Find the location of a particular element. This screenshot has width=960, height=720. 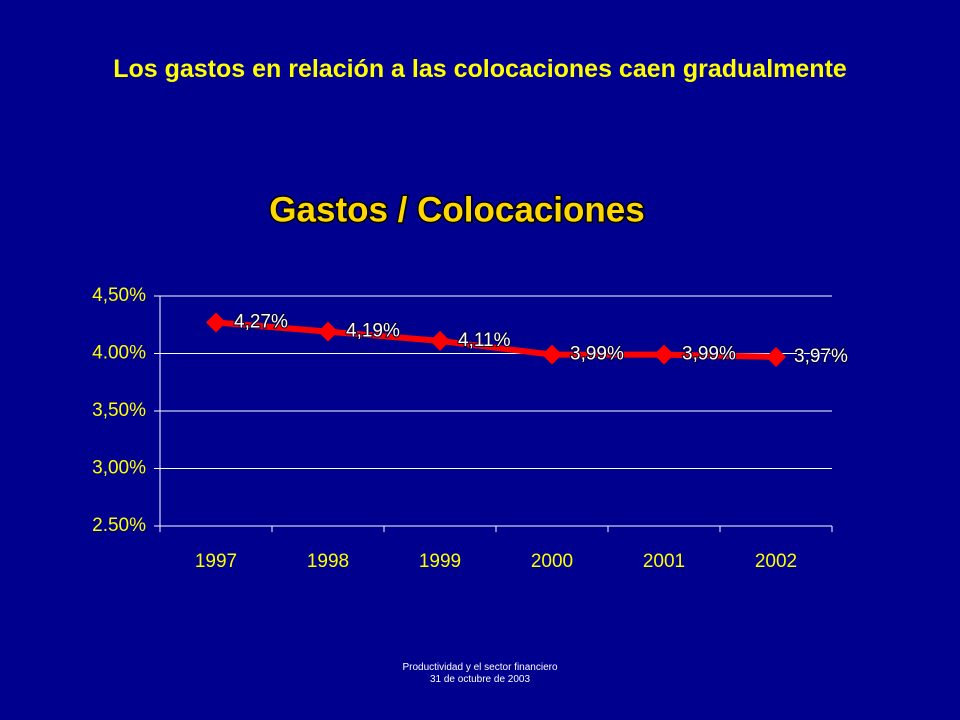

y-tick-label: 4,50% is located at coordinates (119, 295).